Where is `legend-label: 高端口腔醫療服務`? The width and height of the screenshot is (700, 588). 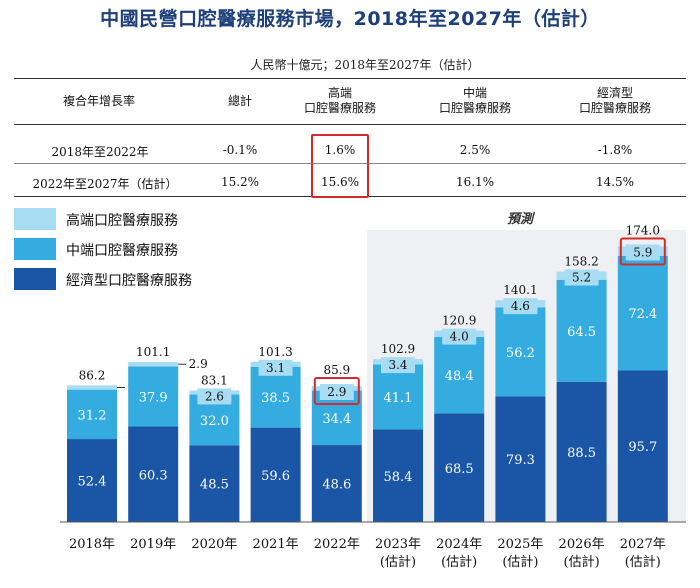 legend-label: 高端口腔醫療服務 is located at coordinates (122, 221).